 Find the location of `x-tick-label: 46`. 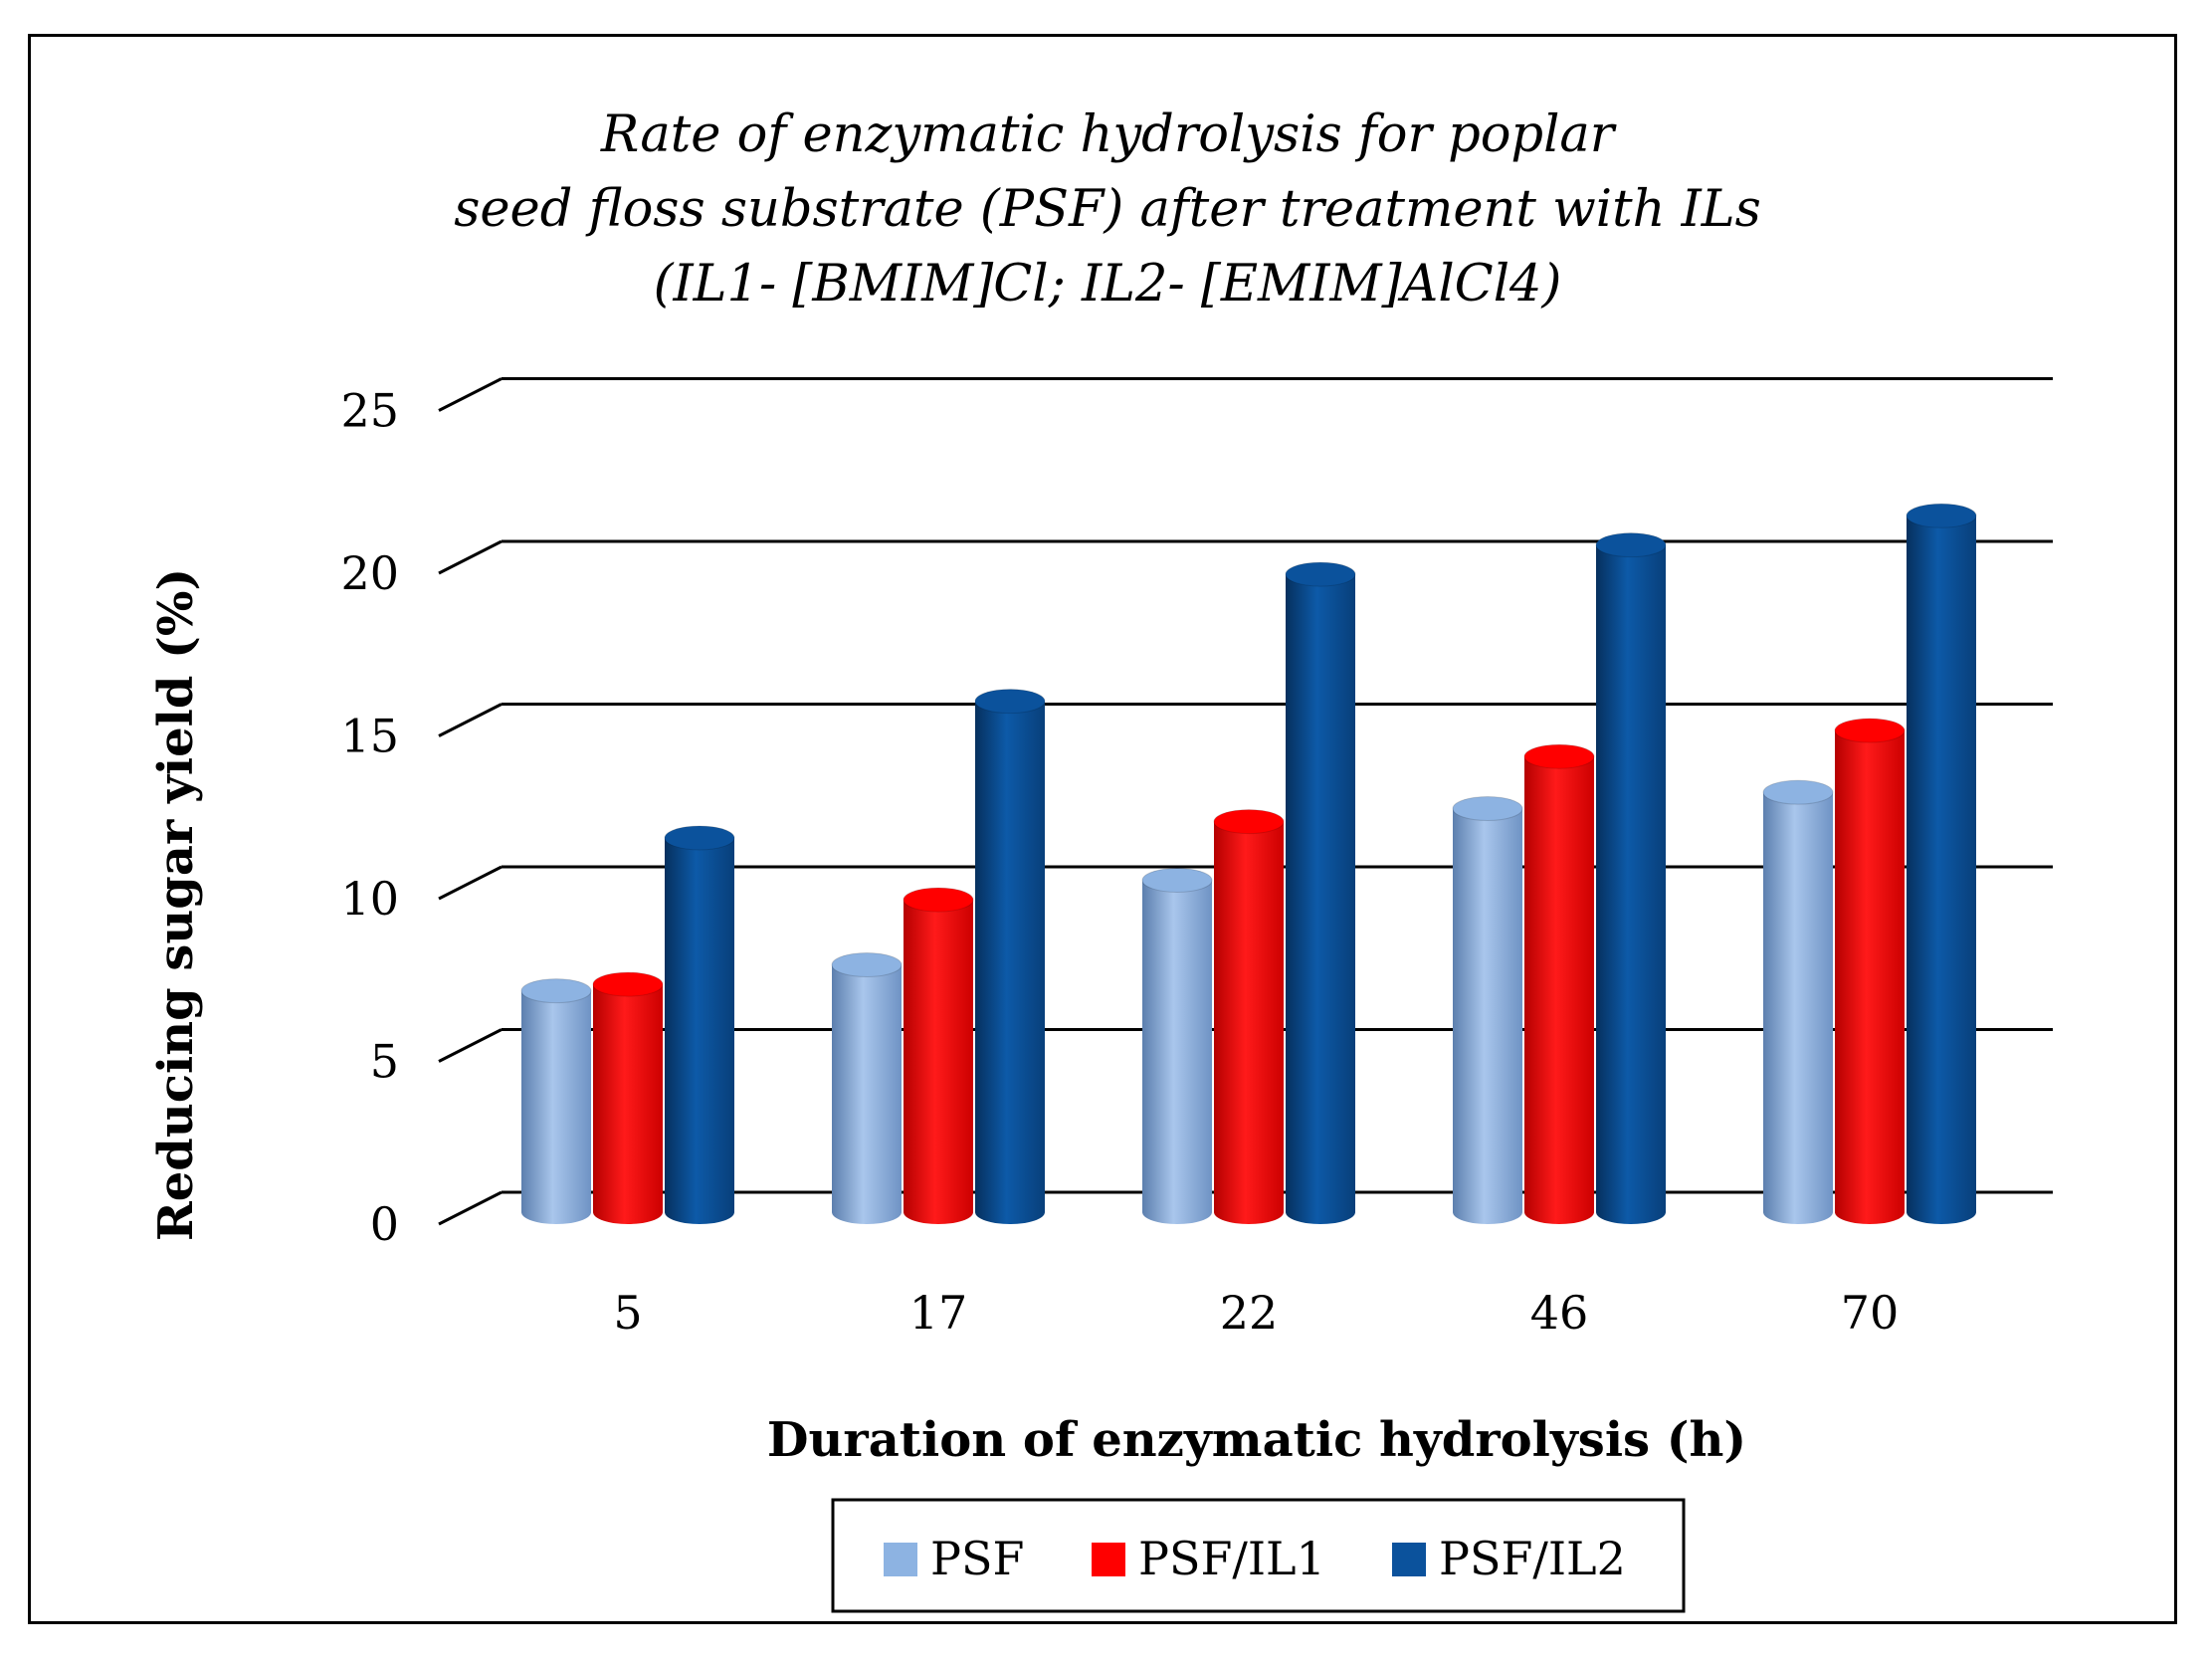

x-tick-label: 46 is located at coordinates (1559, 1313).